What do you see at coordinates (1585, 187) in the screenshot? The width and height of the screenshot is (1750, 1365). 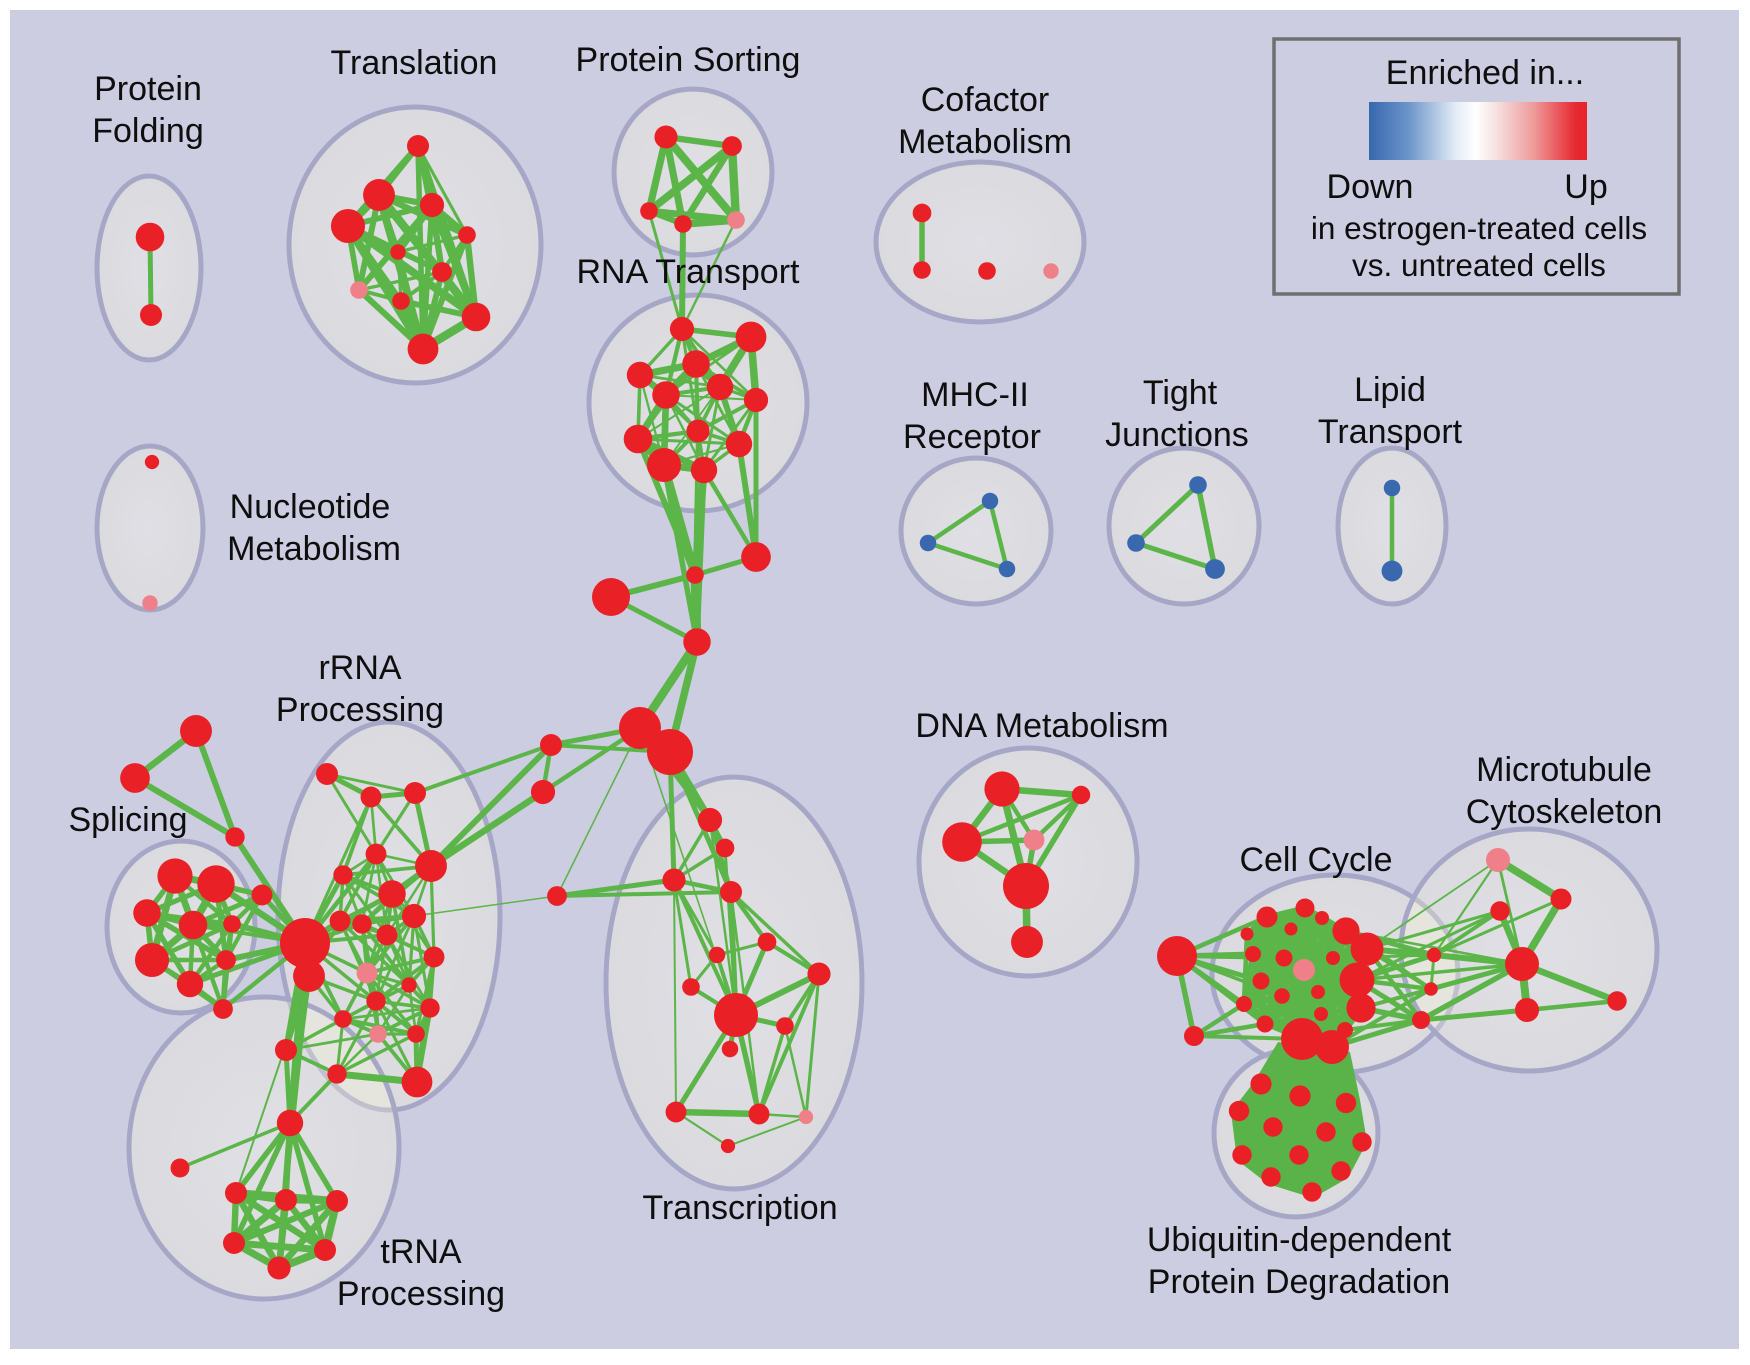 I see `svg-text: Up` at bounding box center [1585, 187].